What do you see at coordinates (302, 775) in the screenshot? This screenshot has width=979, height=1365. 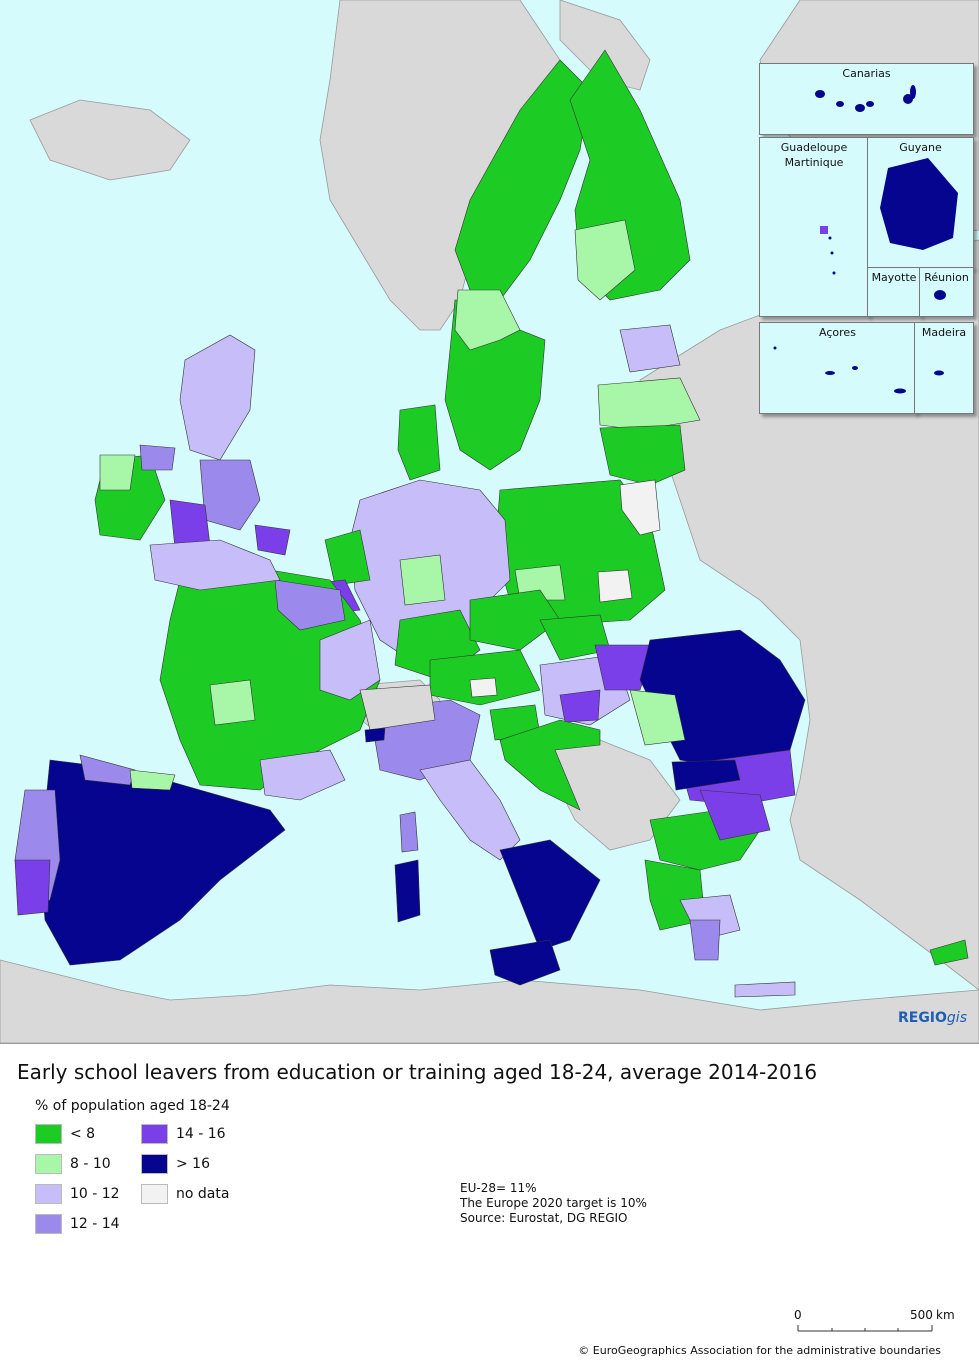 I see `region-france-south` at bounding box center [302, 775].